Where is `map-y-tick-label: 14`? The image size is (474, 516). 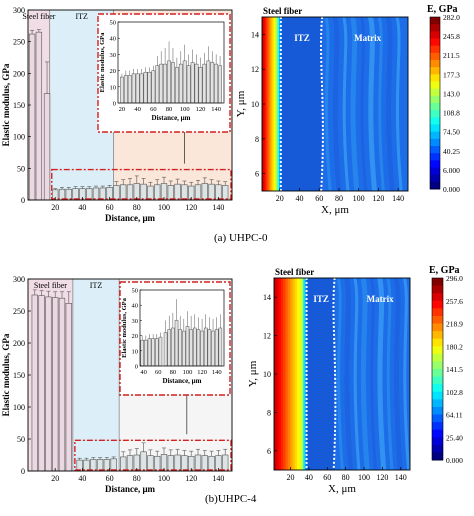
map-y-tick-label: 14 is located at coordinates (255, 34).